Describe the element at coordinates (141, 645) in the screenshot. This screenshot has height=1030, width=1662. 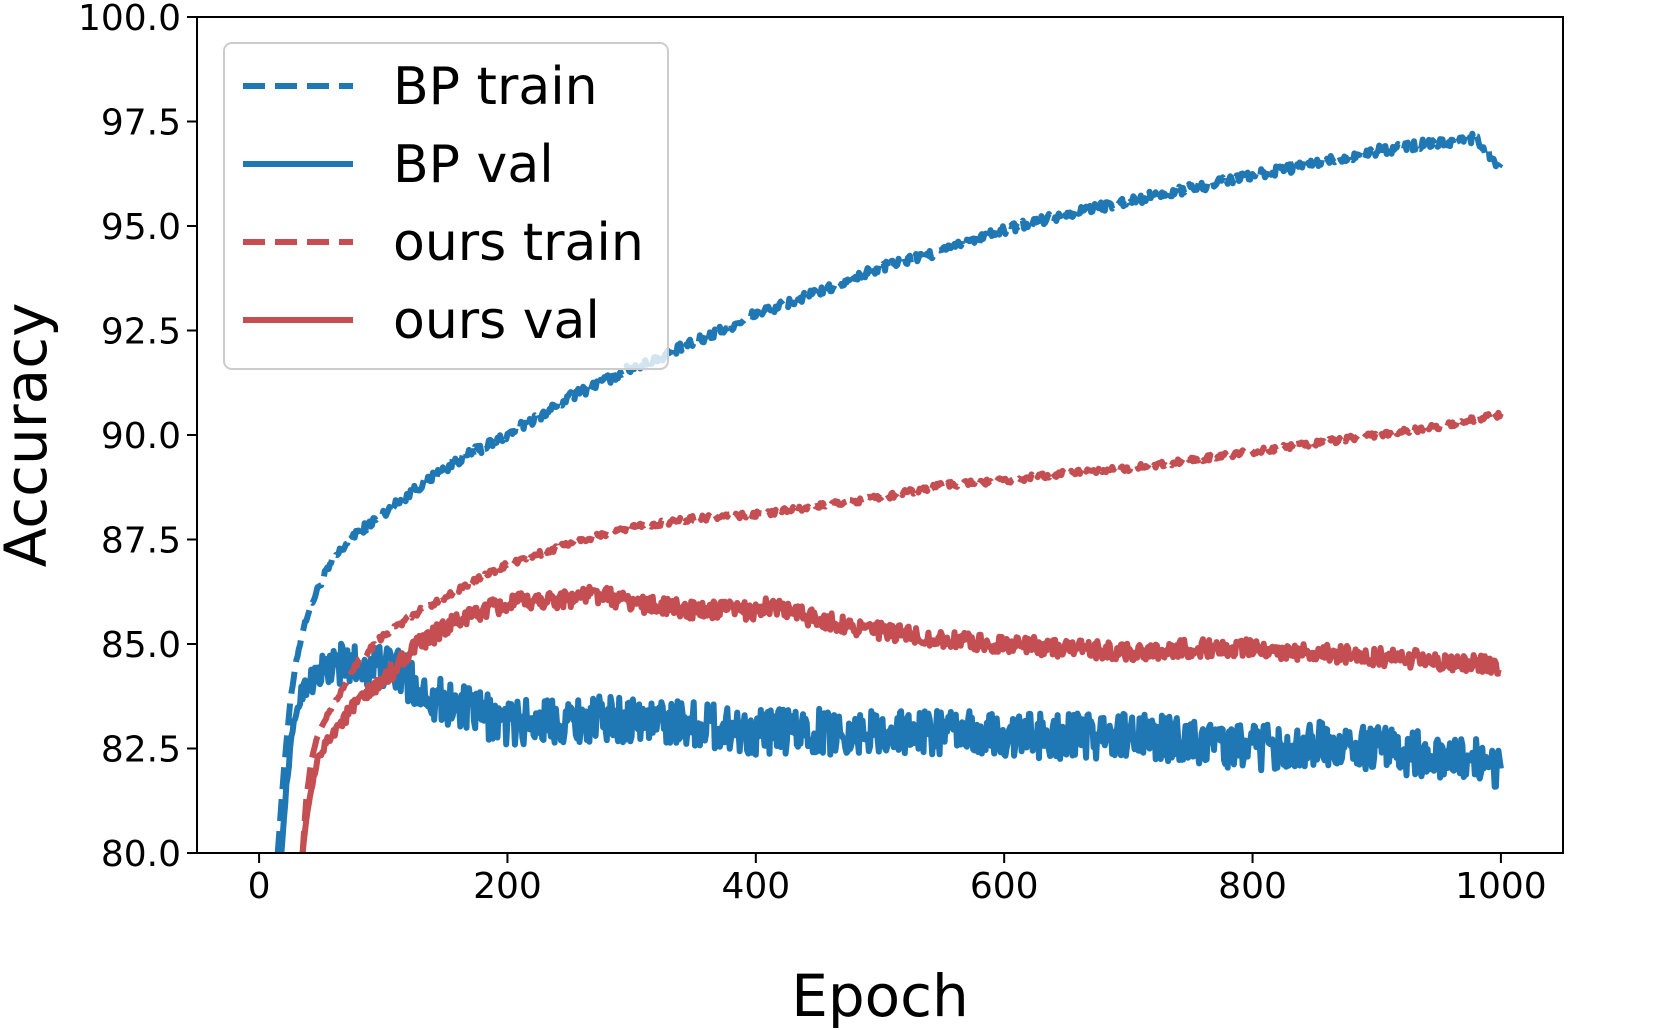
I see `y-tick-label: 85.0` at that location.